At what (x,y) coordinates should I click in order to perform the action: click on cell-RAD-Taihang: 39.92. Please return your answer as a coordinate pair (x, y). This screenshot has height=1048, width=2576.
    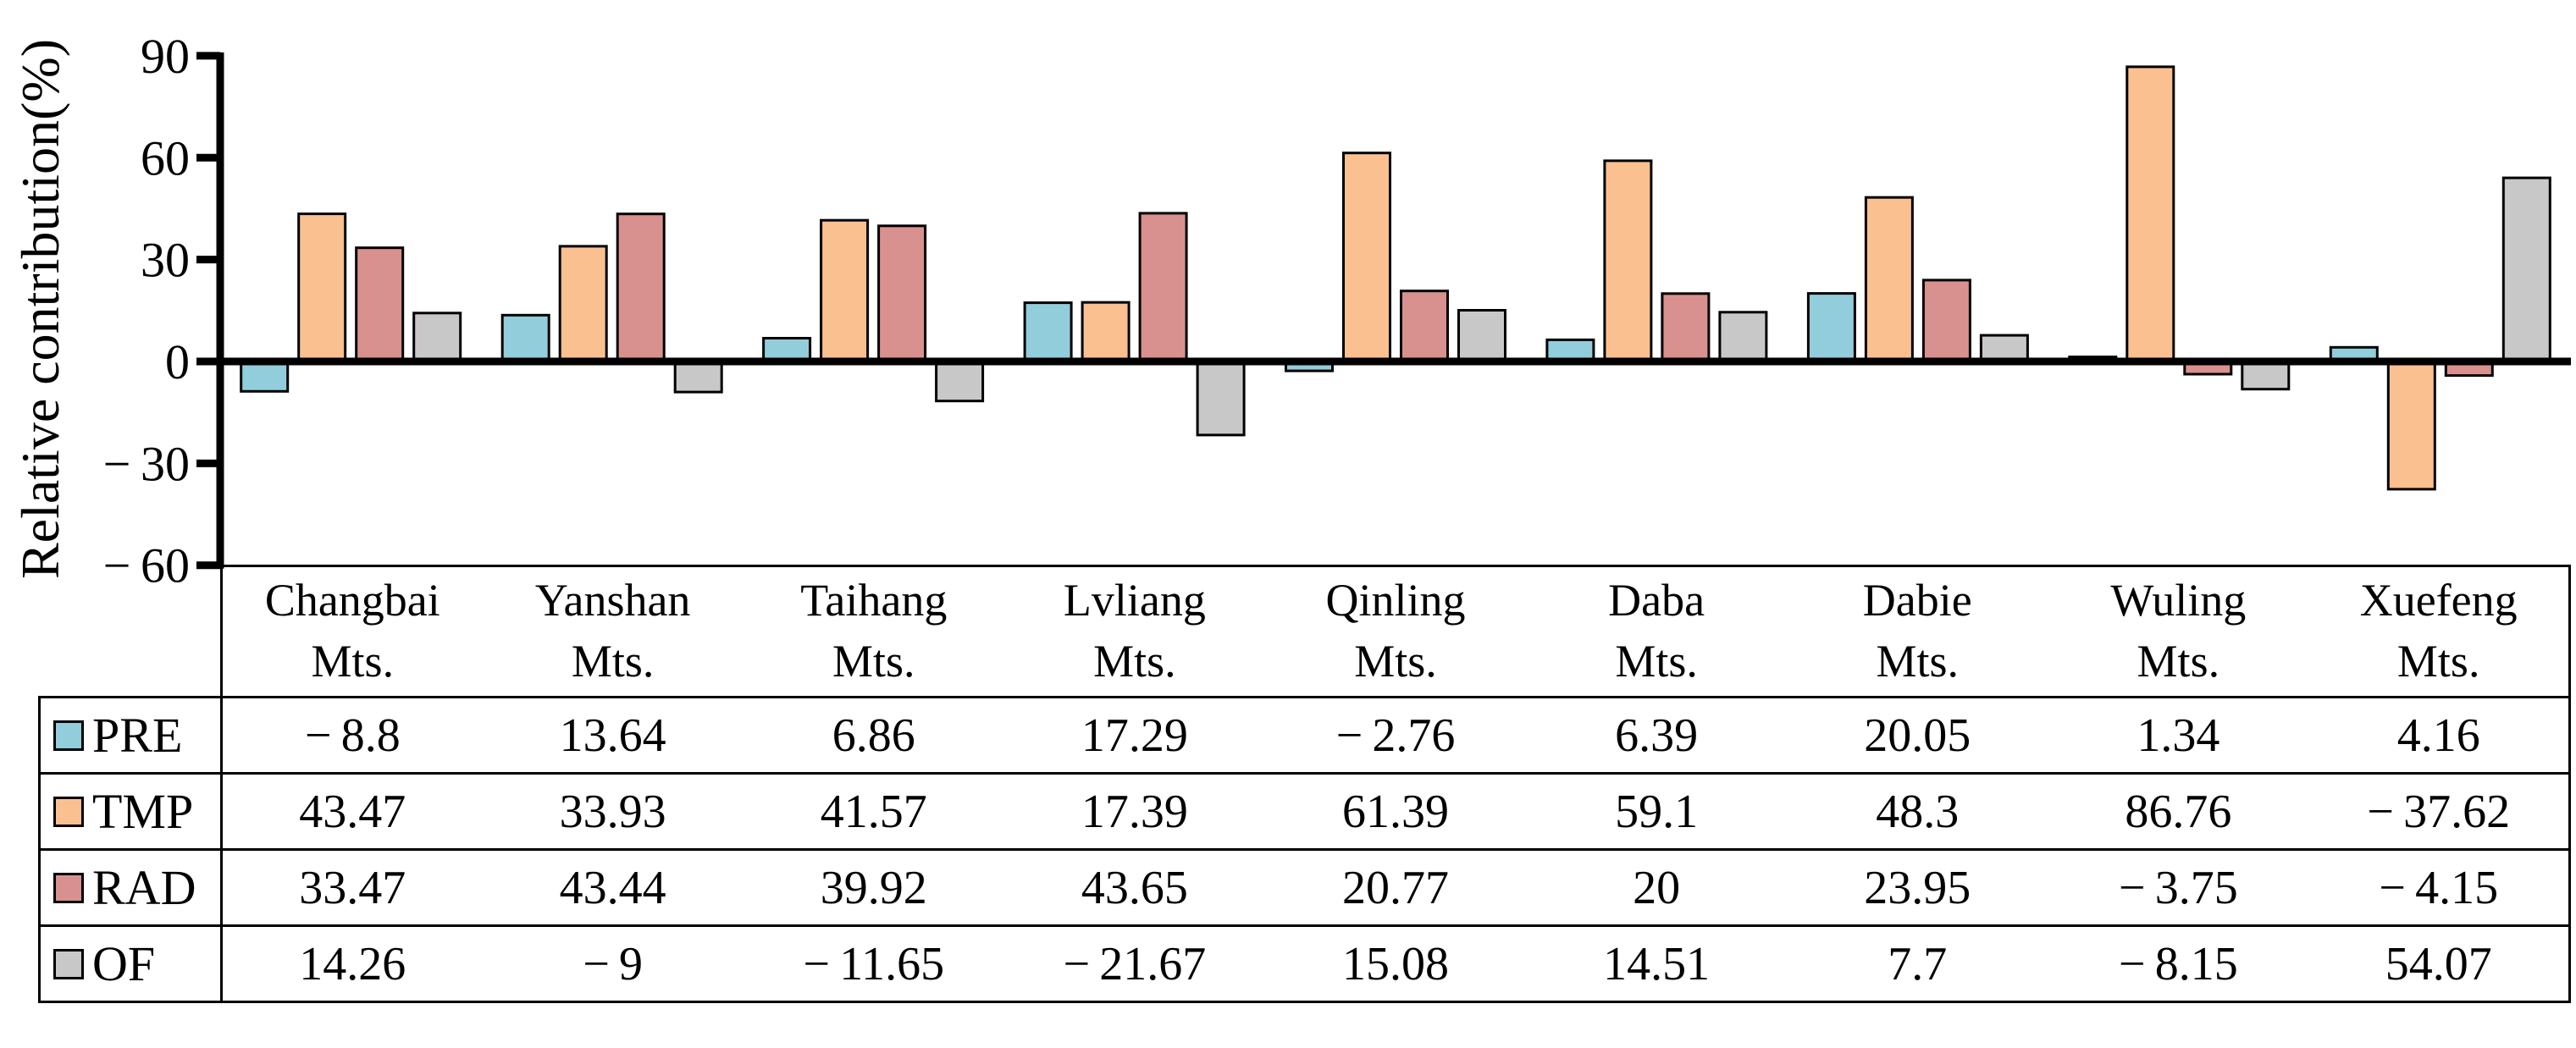
    Looking at the image, I should click on (874, 887).